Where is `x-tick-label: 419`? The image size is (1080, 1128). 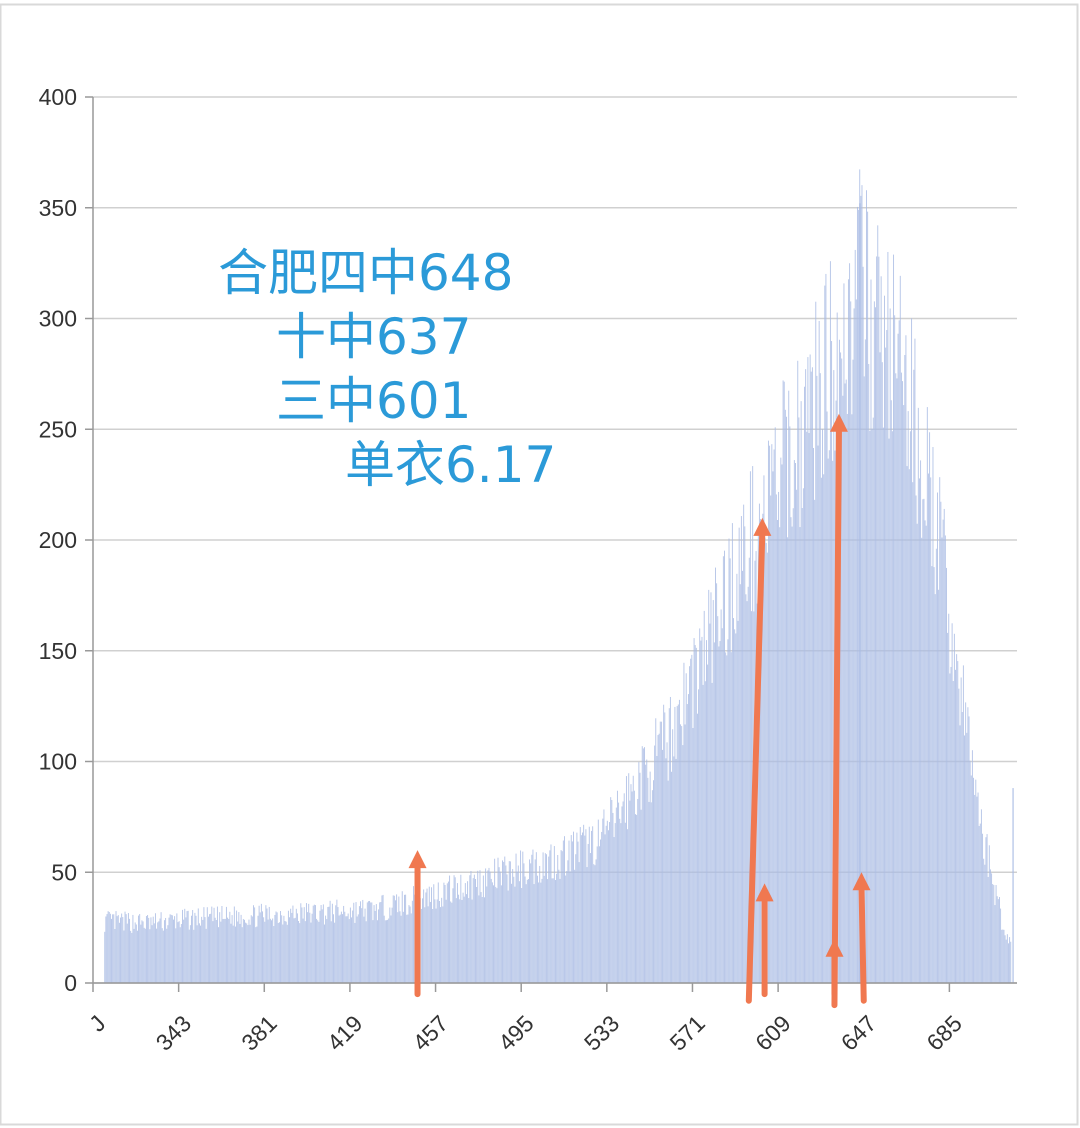
x-tick-label: 419 is located at coordinates (345, 1033).